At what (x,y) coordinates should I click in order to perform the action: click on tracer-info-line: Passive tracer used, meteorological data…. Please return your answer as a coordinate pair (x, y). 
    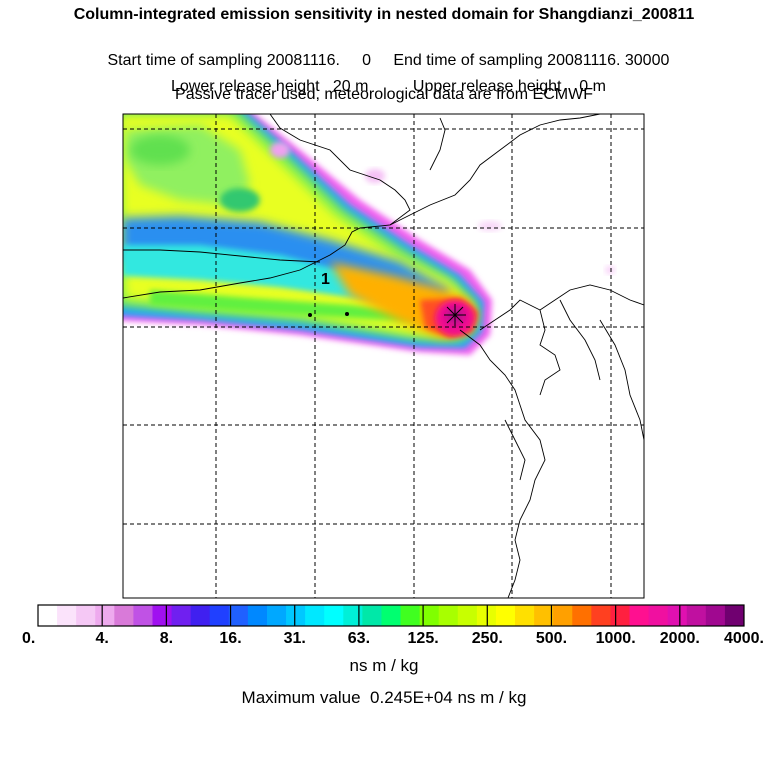
    Looking at the image, I should click on (384, 94).